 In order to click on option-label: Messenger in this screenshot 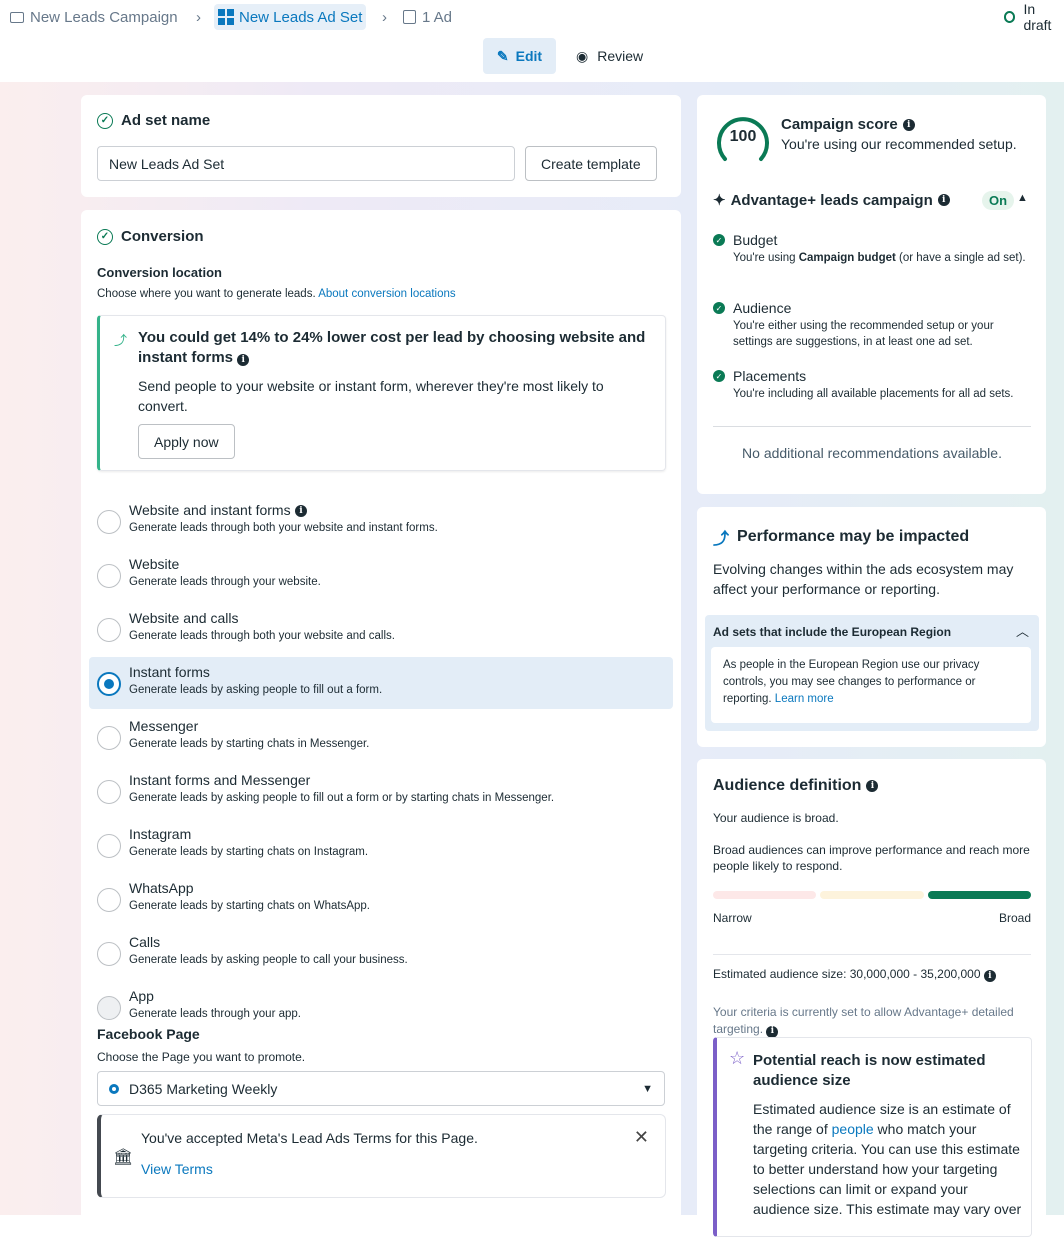, I will do `click(164, 726)`.